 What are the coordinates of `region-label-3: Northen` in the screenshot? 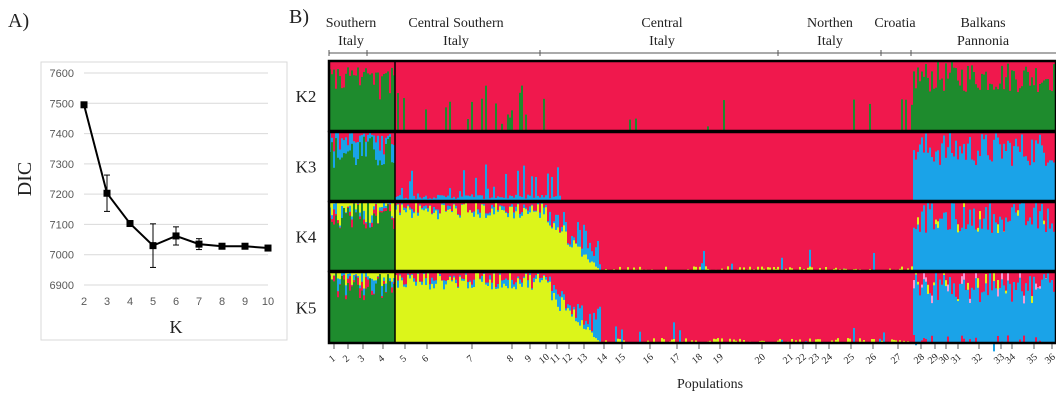 It's located at (830, 23).